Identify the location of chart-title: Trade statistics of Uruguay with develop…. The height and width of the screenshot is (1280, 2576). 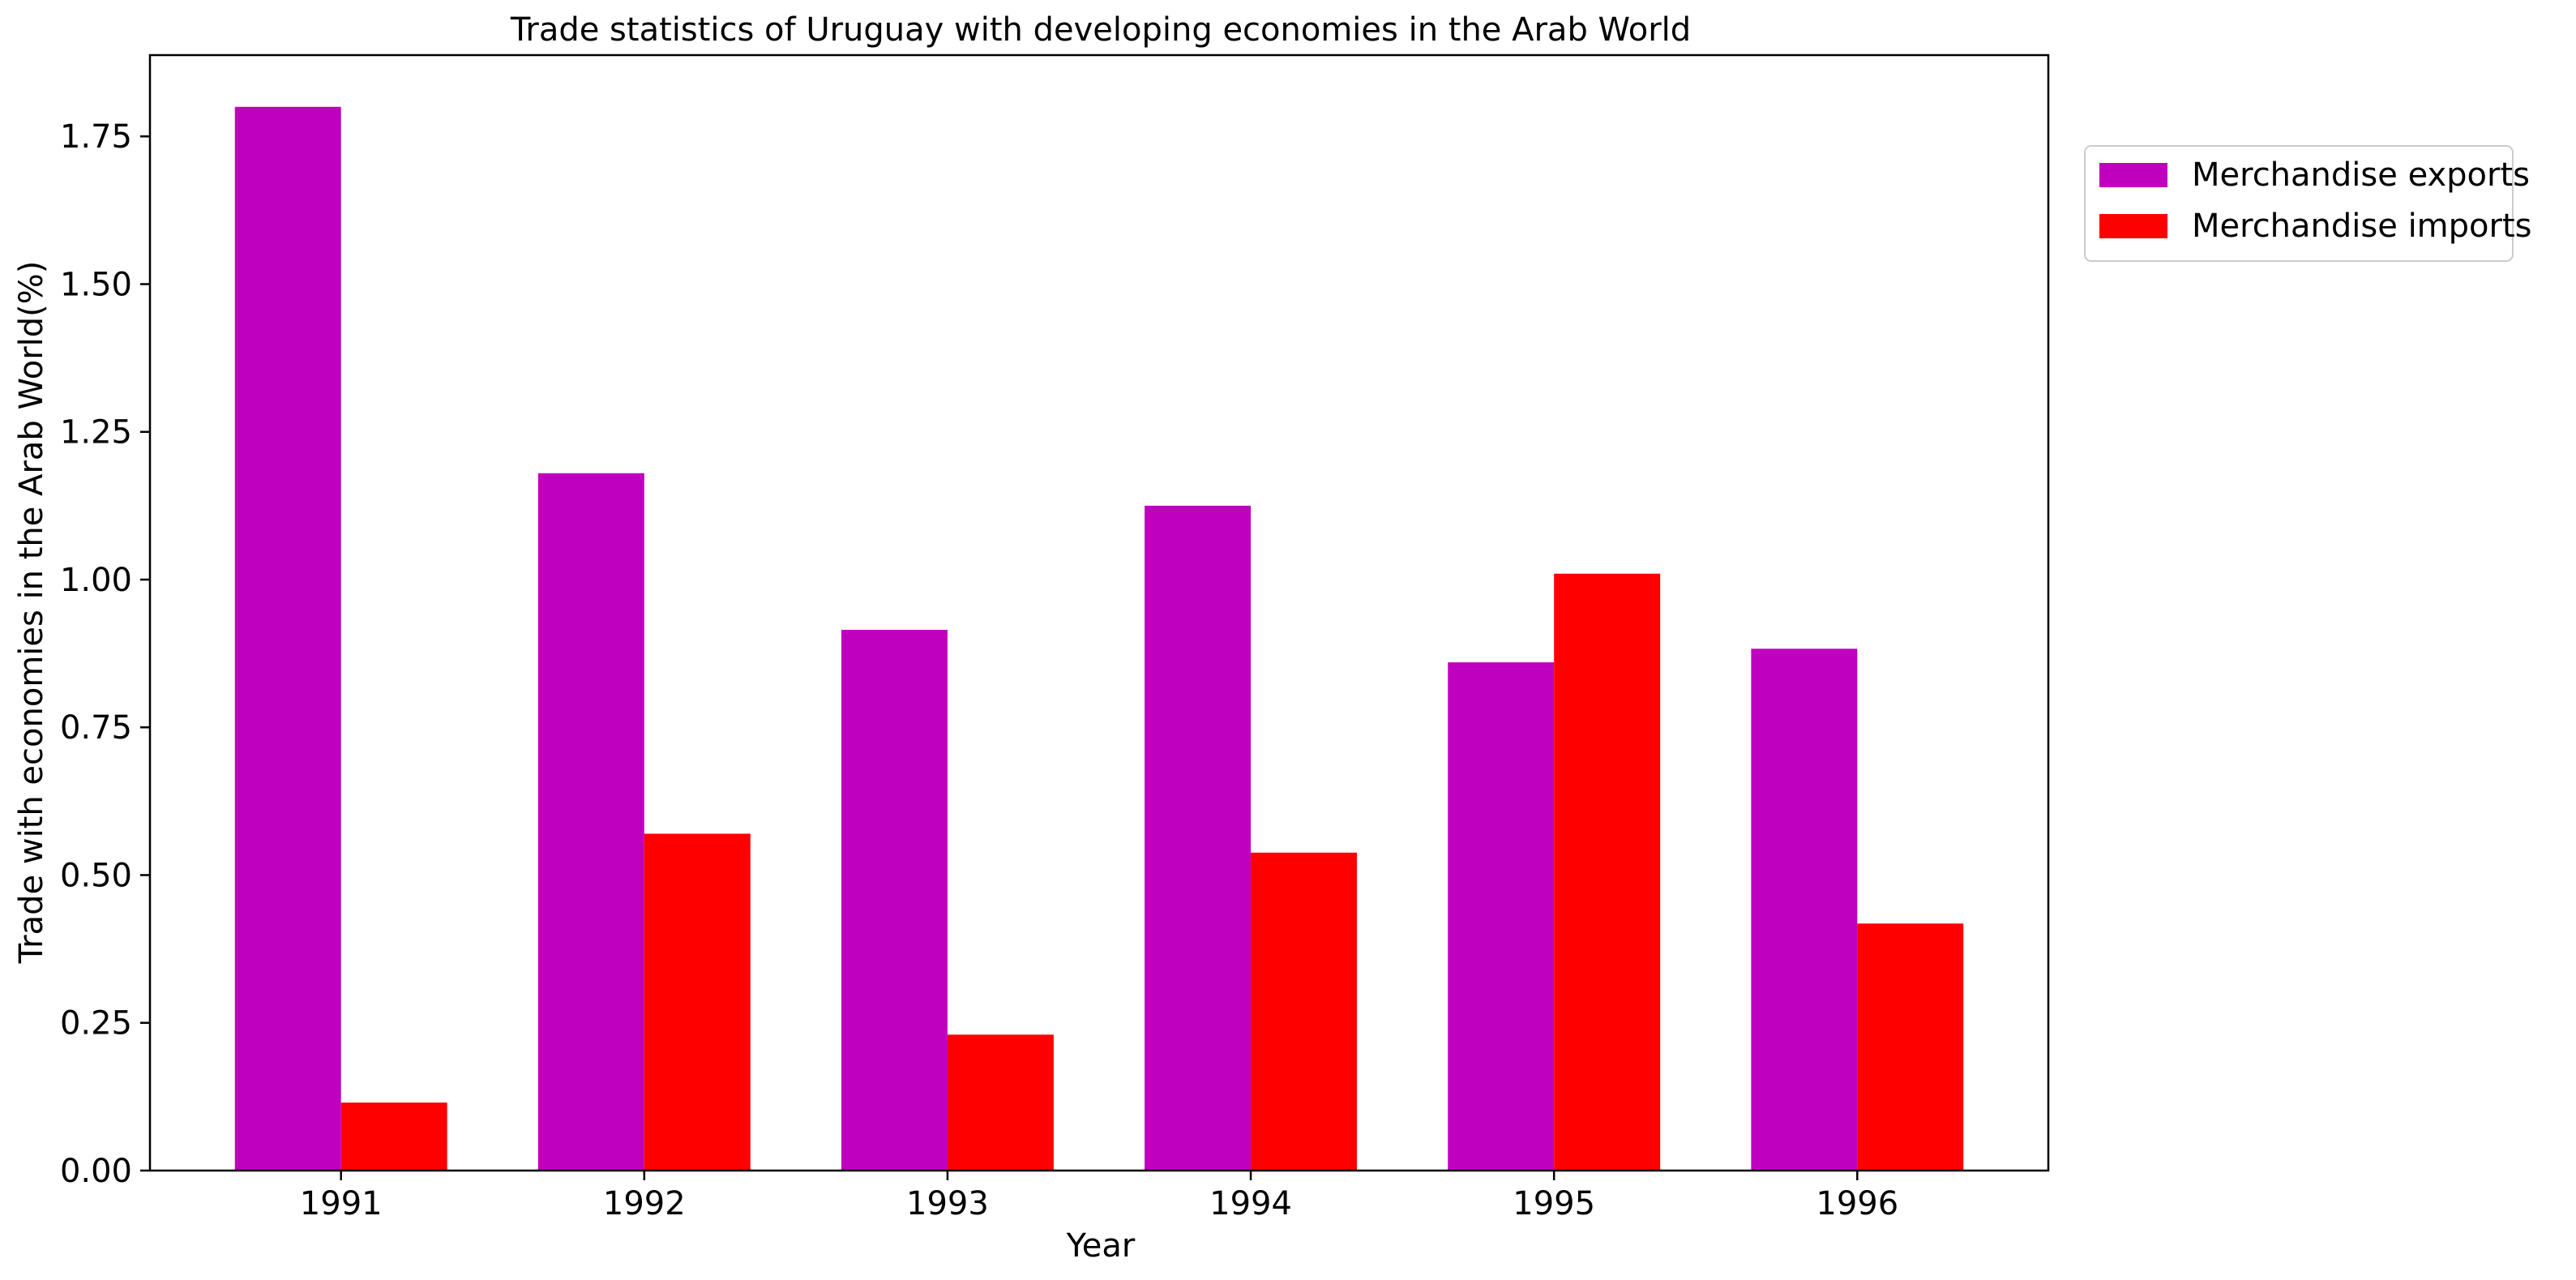
(1100, 30).